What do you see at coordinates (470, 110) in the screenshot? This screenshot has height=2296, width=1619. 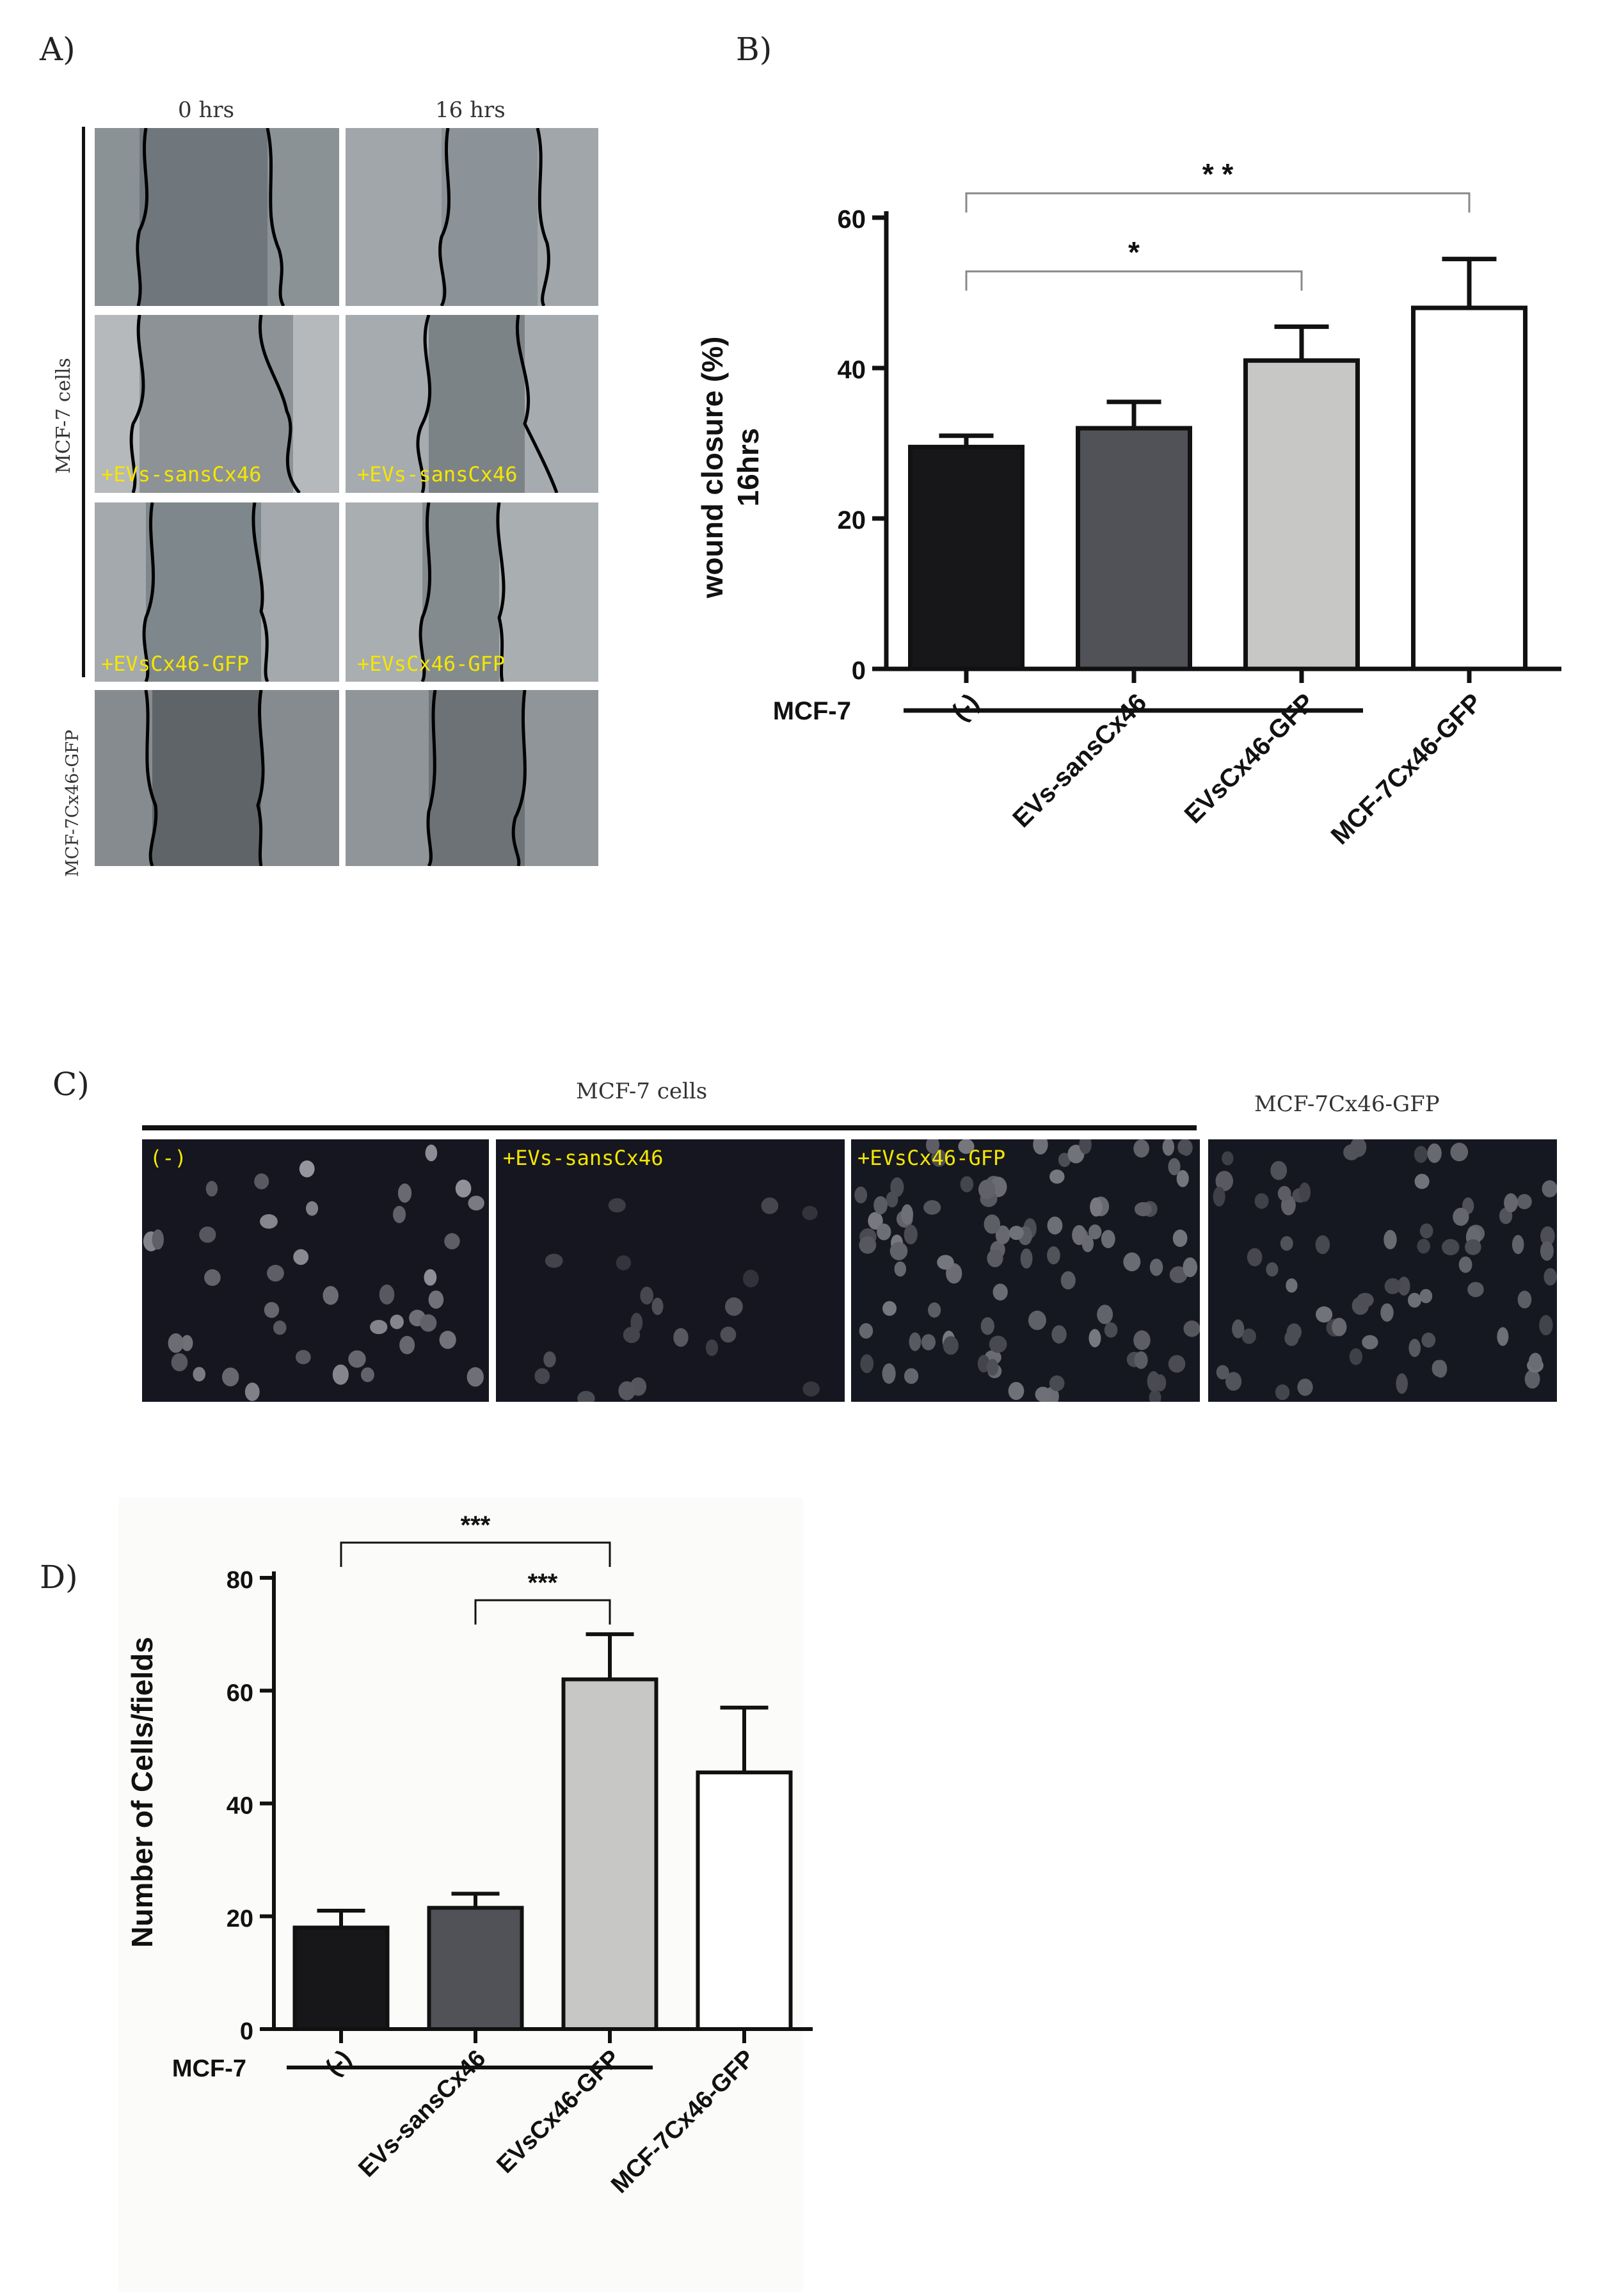 I see `col-header-16hrs: 16 hrs` at bounding box center [470, 110].